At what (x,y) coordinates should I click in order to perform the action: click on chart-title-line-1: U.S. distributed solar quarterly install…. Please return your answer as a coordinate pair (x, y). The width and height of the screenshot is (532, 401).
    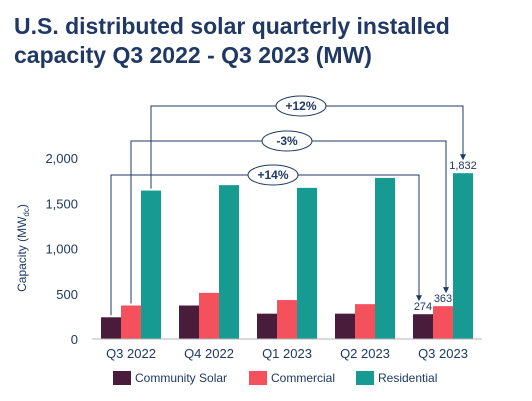
    Looking at the image, I should click on (232, 26).